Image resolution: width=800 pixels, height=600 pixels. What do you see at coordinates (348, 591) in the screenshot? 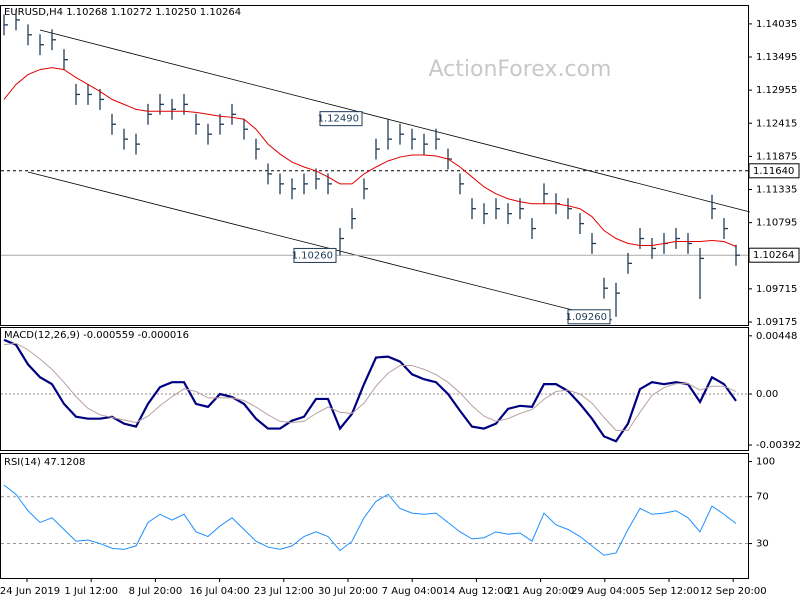
I see `x-tick-label: 30 Jul 20:00` at bounding box center [348, 591].